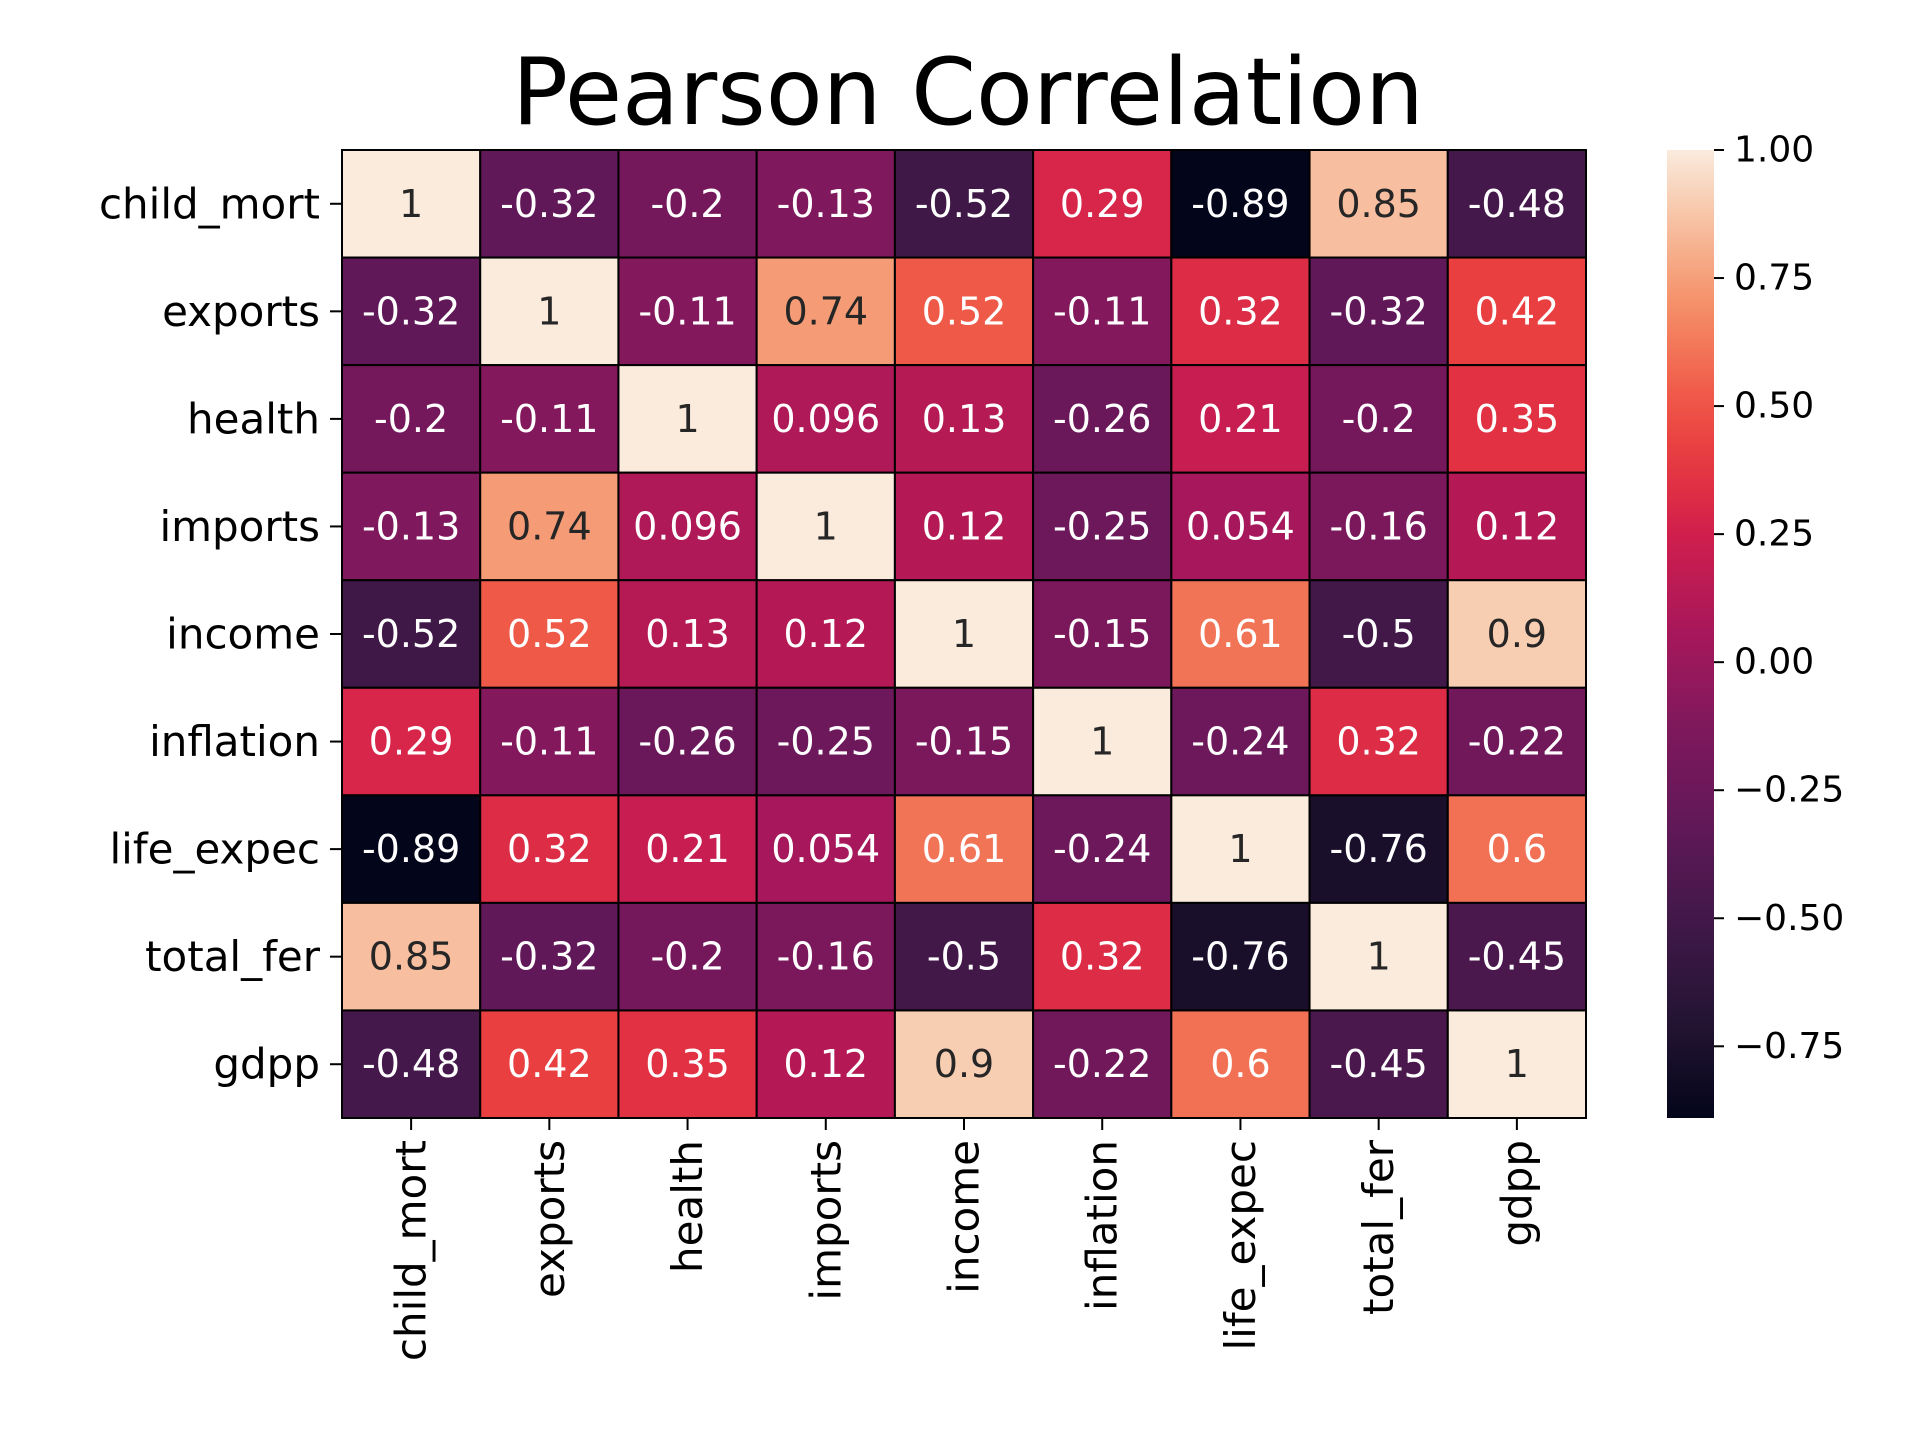 Image resolution: width=1920 pixels, height=1440 pixels. Describe the element at coordinates (1379, 526) in the screenshot. I see `cell-value-label-imports-total_fer: -0.16` at that location.